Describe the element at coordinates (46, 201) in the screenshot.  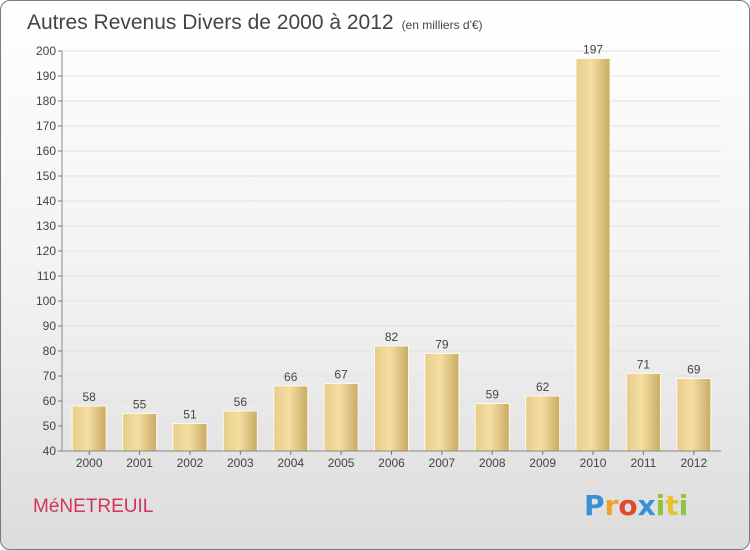
I see `y-tick-label: 140` at that location.